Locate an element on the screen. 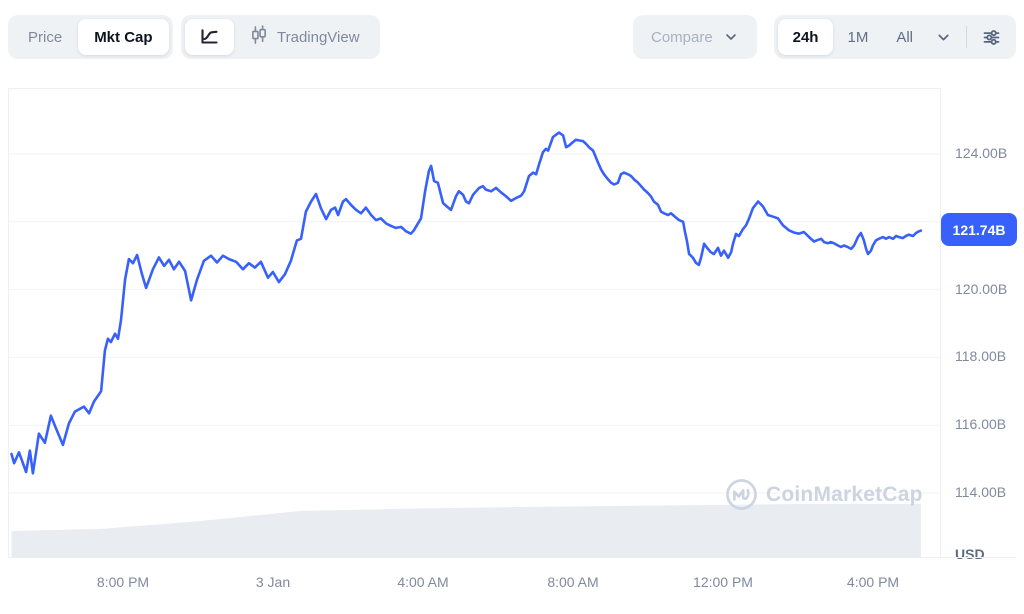 The width and height of the screenshot is (1024, 614). range-all-tab: All is located at coordinates (904, 37).